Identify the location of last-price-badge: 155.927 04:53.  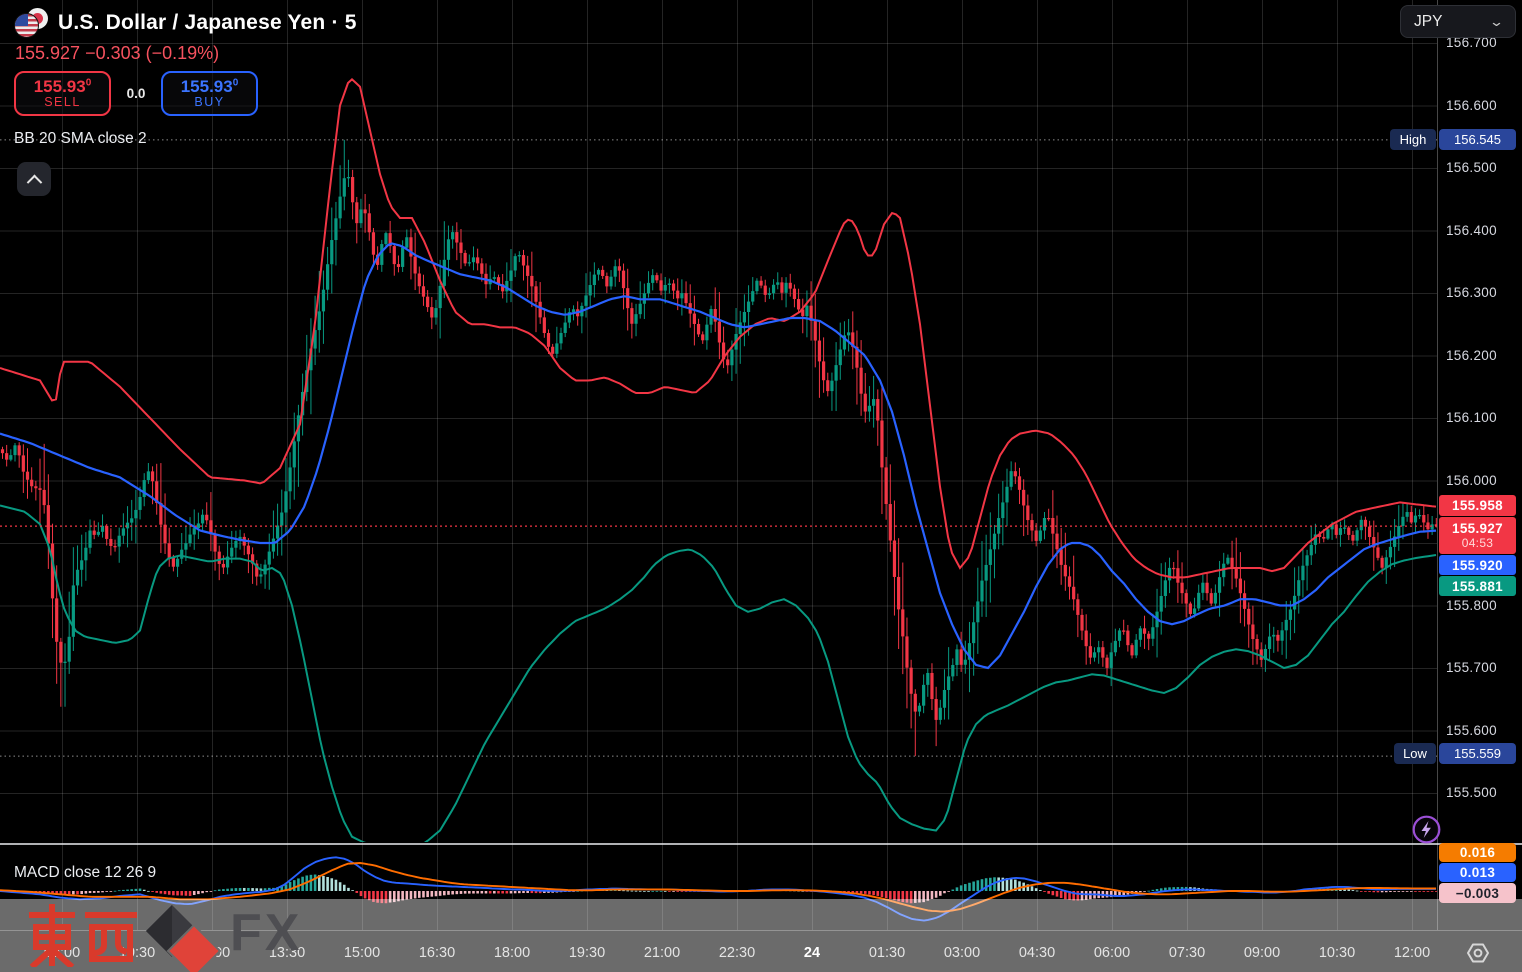
(1477, 535).